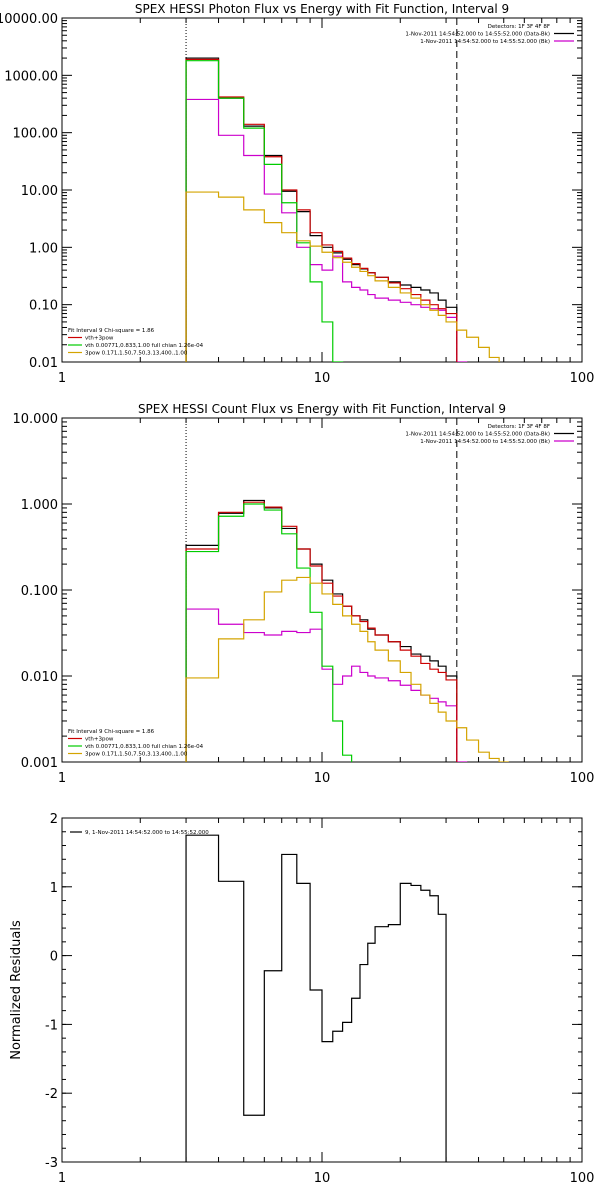 The width and height of the screenshot is (600, 1200). I want to click on y-tick-label: -2, so click(51, 1094).